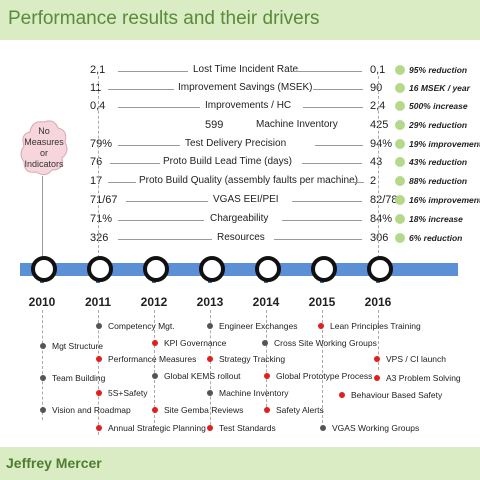  Describe the element at coordinates (381, 144) in the screenshot. I see `metric-after: 94%` at that location.